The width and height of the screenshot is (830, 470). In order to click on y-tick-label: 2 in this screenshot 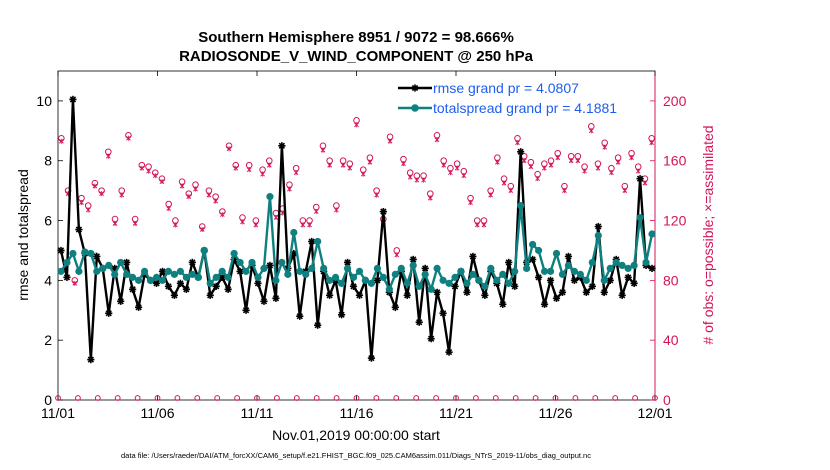, I will do `click(48, 340)`.